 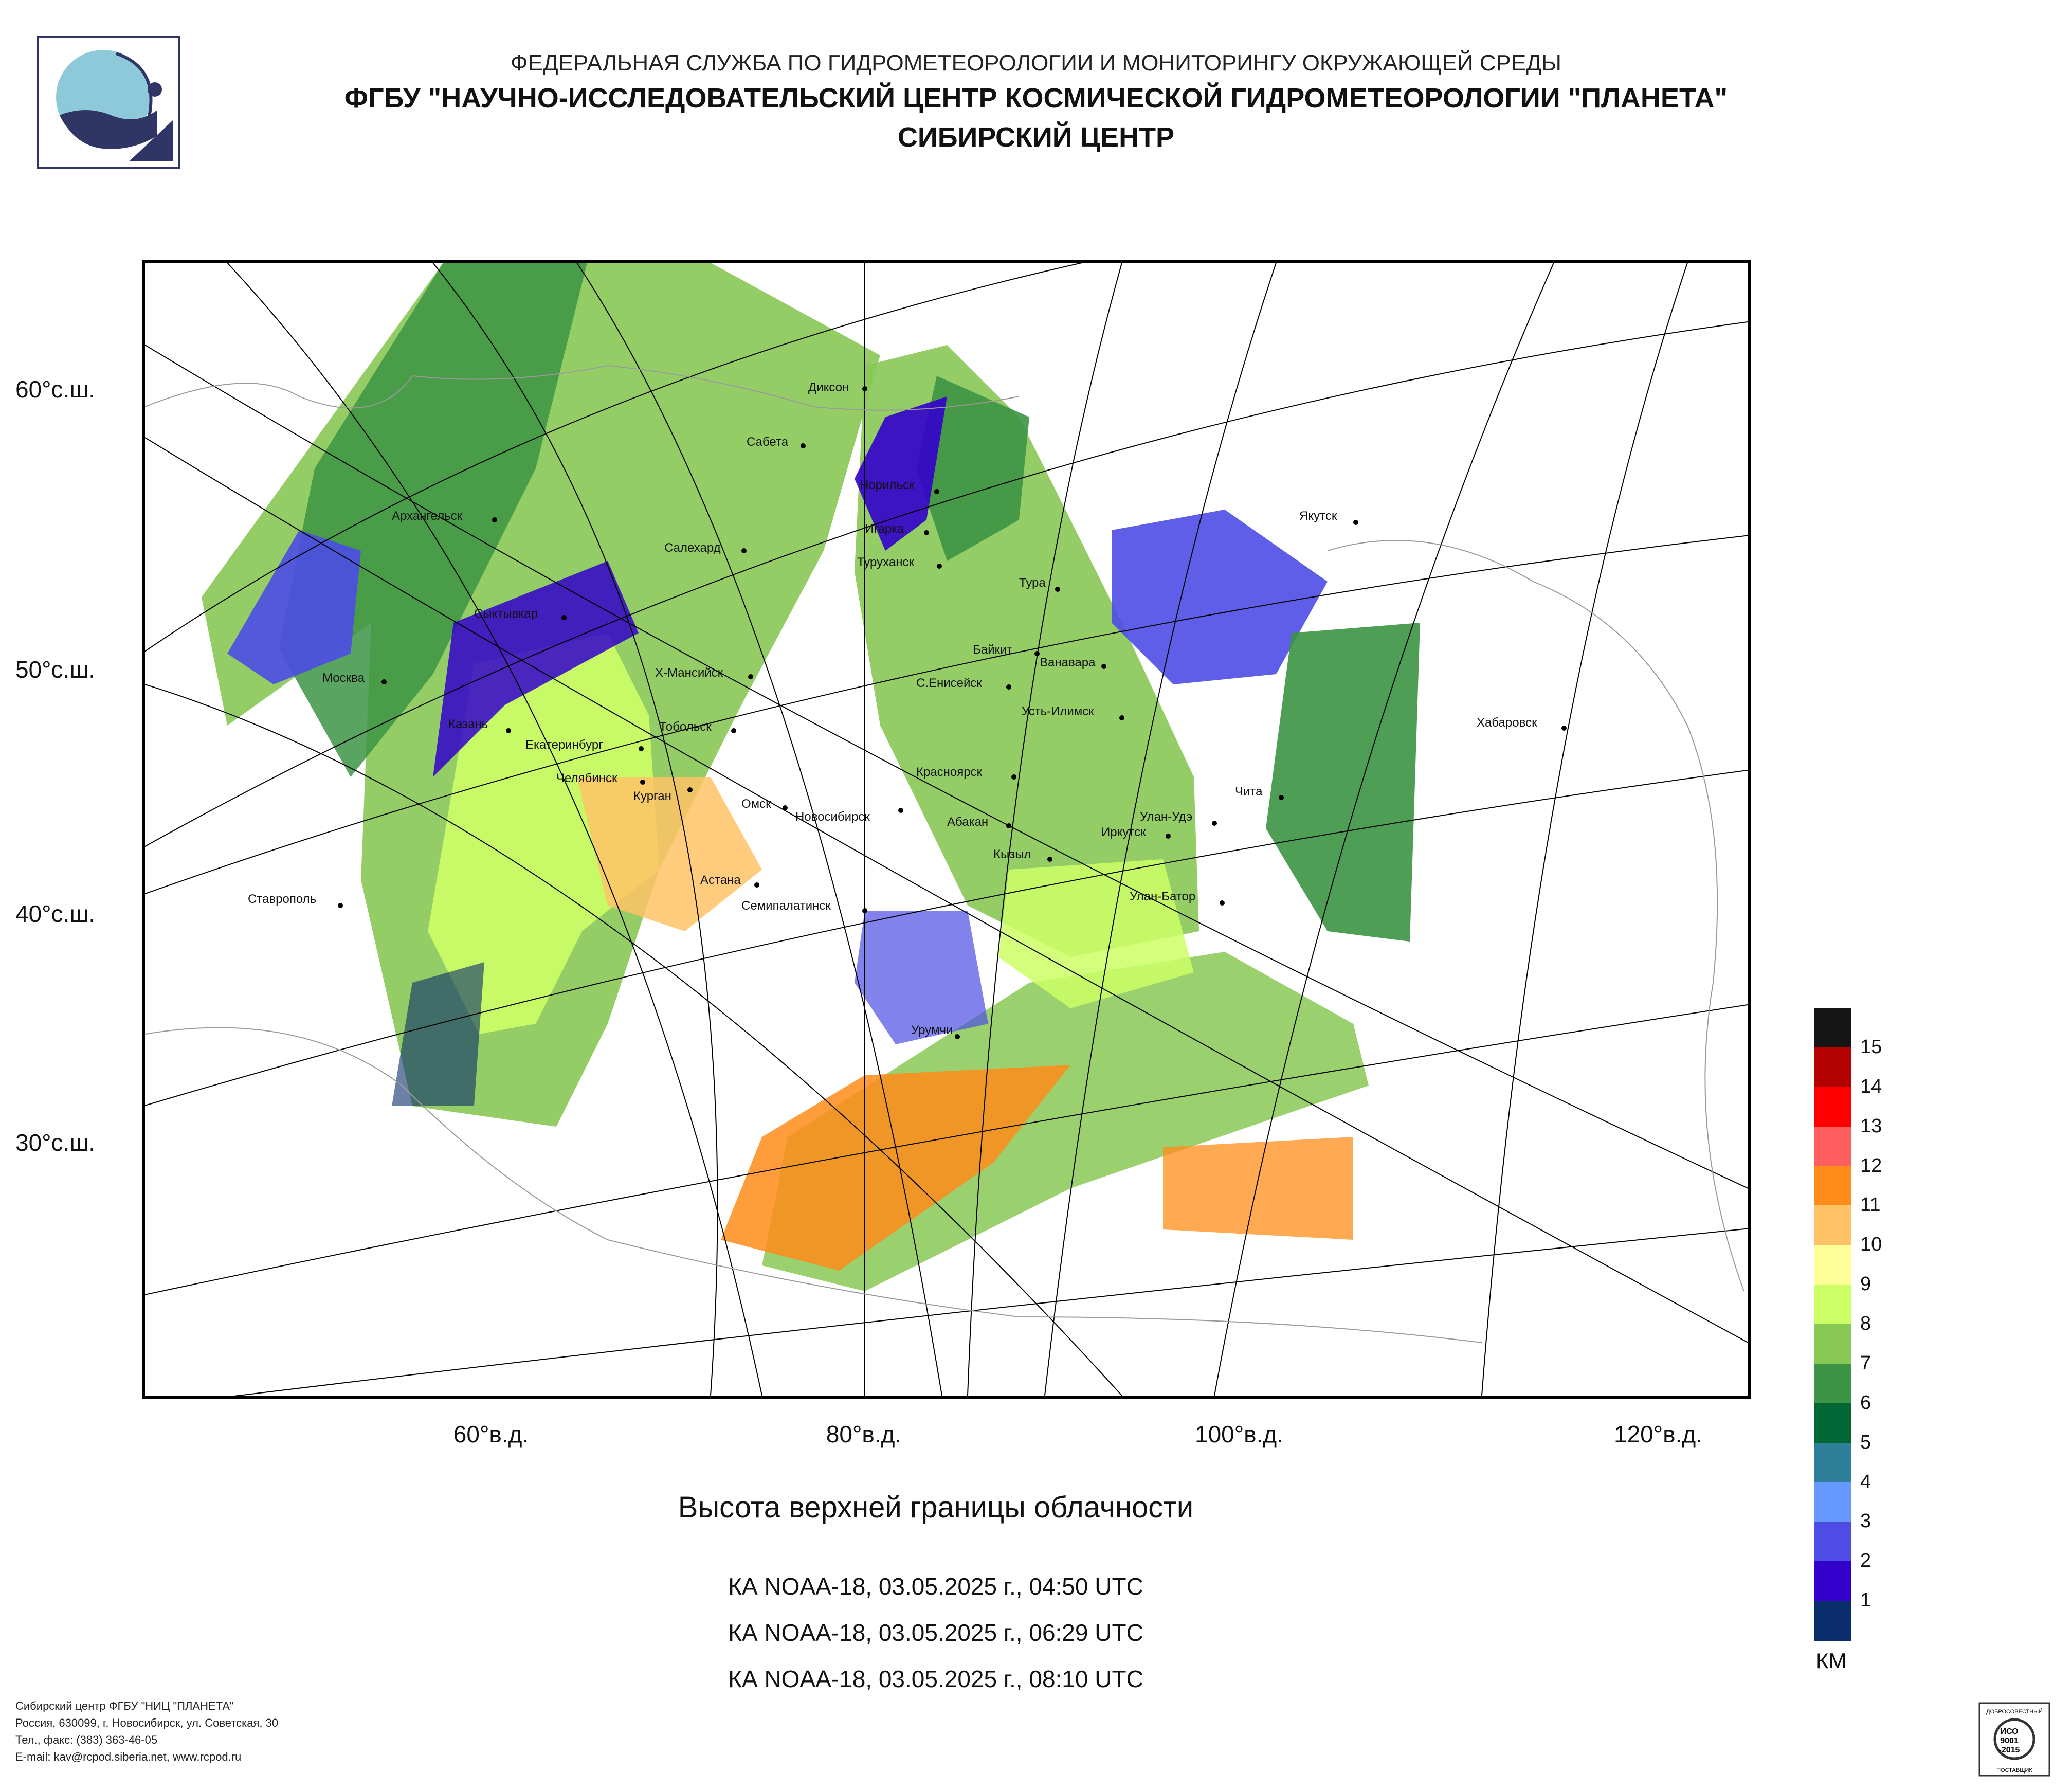 What do you see at coordinates (282, 899) in the screenshot?
I see `svg-text: Ставрополь` at bounding box center [282, 899].